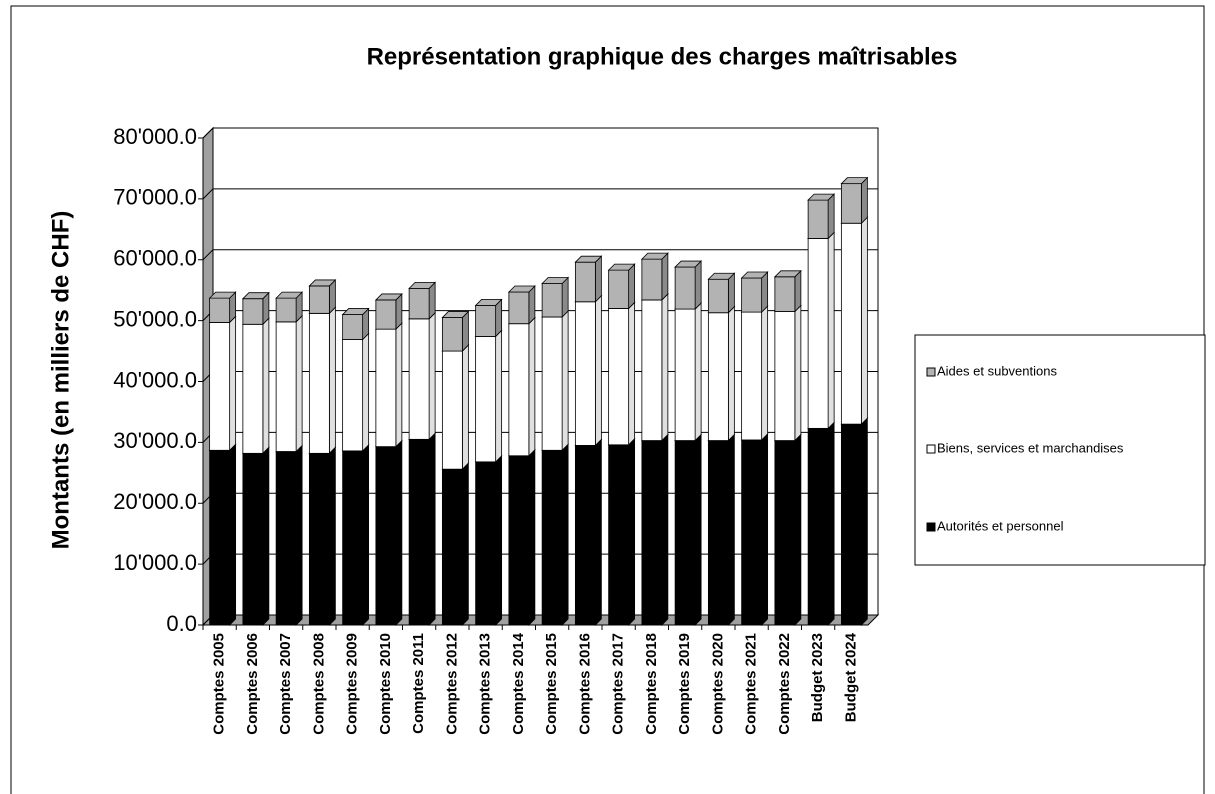  Describe the element at coordinates (318, 684) in the screenshot. I see `x-tick-label: Comptes 2008` at that location.